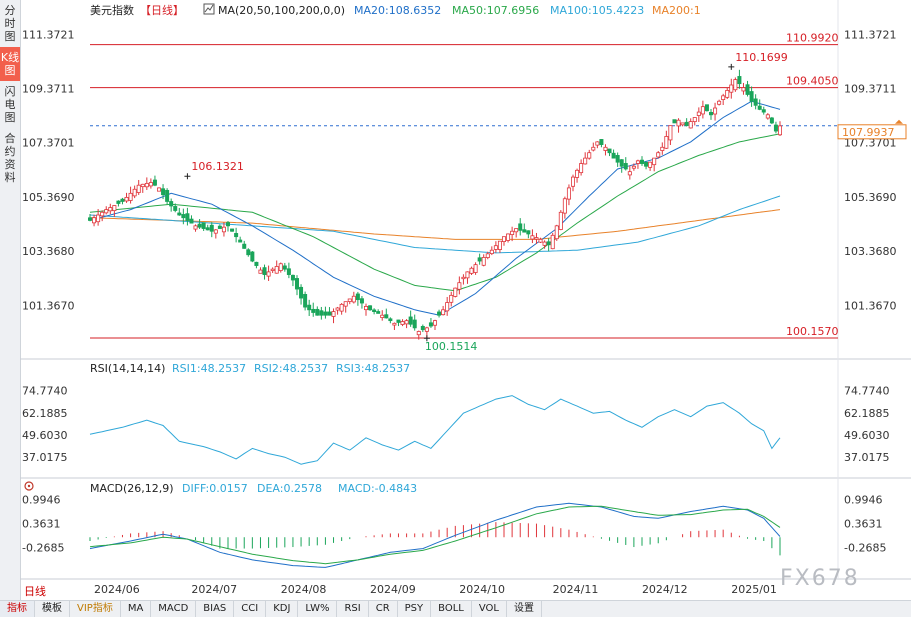  What do you see at coordinates (867, 391) in the screenshot?
I see `rsi-tick-label: 74.7740` at bounding box center [867, 391].